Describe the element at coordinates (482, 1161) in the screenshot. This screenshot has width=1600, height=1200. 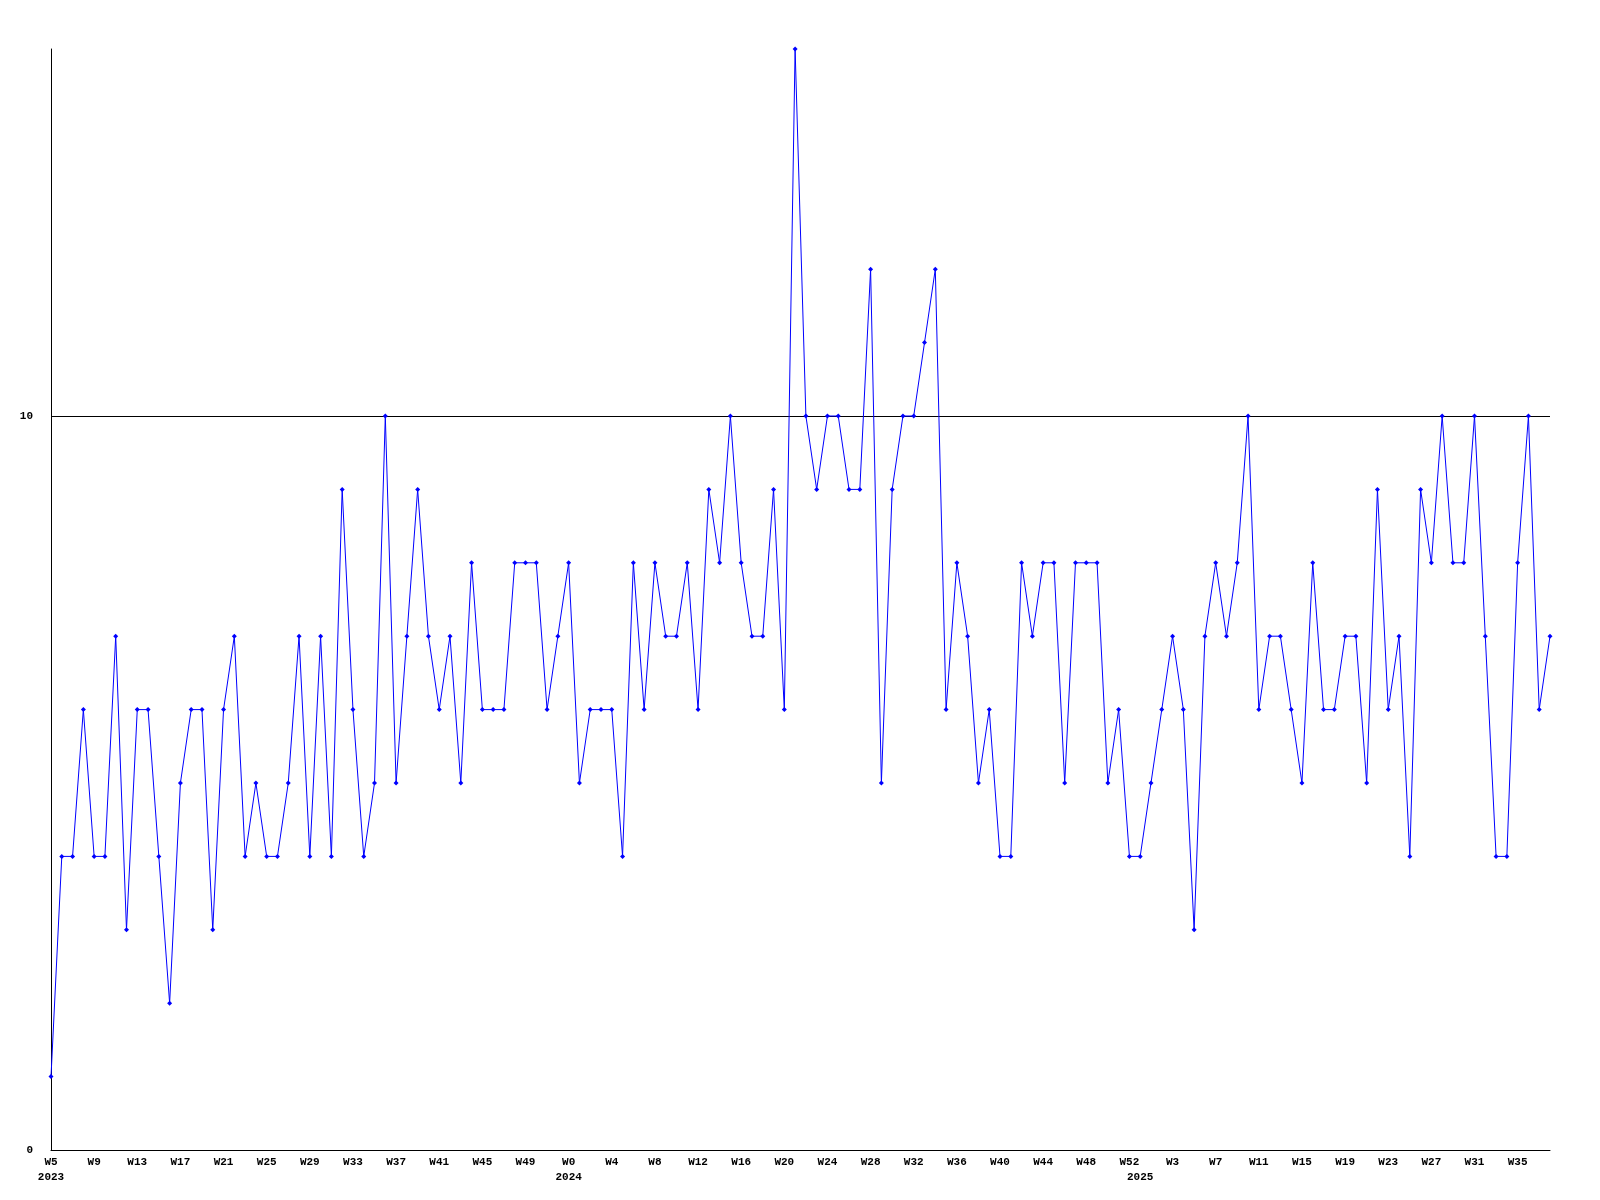
I see `x-tick-label: W45` at that location.